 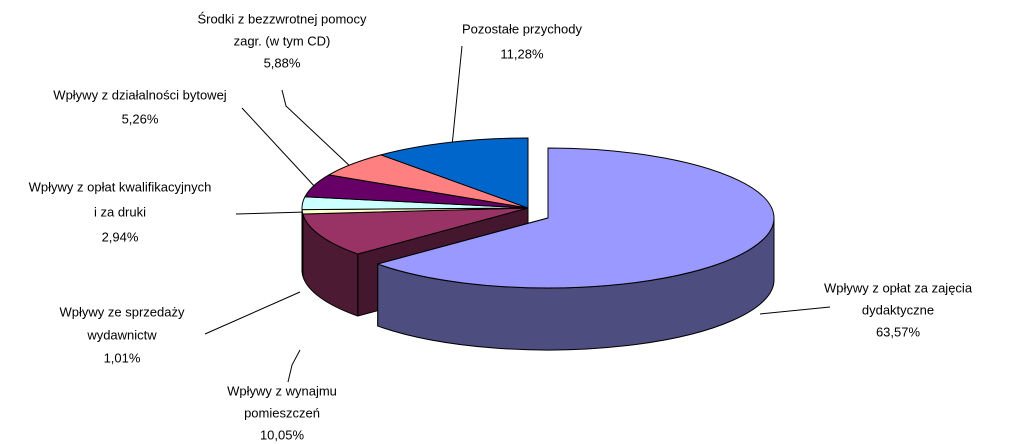 What do you see at coordinates (121, 334) in the screenshot?
I see `slice-label: wydawnictw` at bounding box center [121, 334].